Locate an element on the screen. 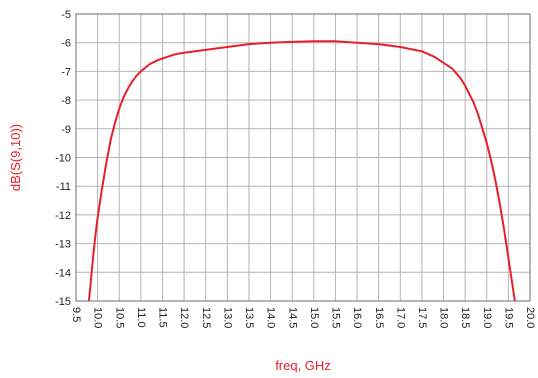  y-tick-labels: -5 -6 -7 -8 -9 -10 -11 -12 -13 -14 -15 is located at coordinates (63, 158).